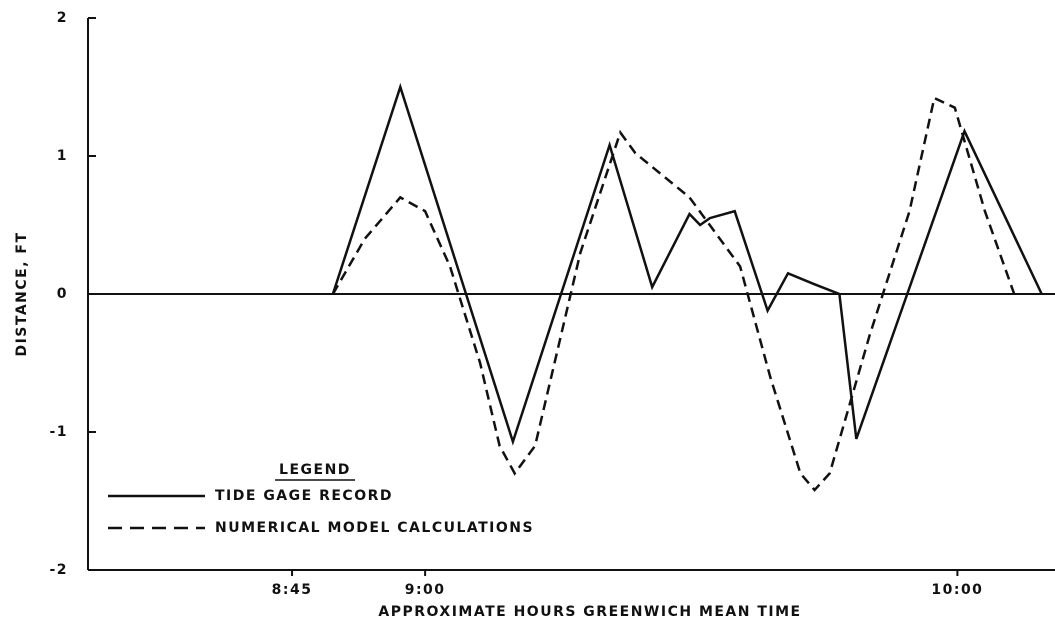 The width and height of the screenshot is (1055, 628). I want to click on y-tick-label: 0, so click(62, 294).